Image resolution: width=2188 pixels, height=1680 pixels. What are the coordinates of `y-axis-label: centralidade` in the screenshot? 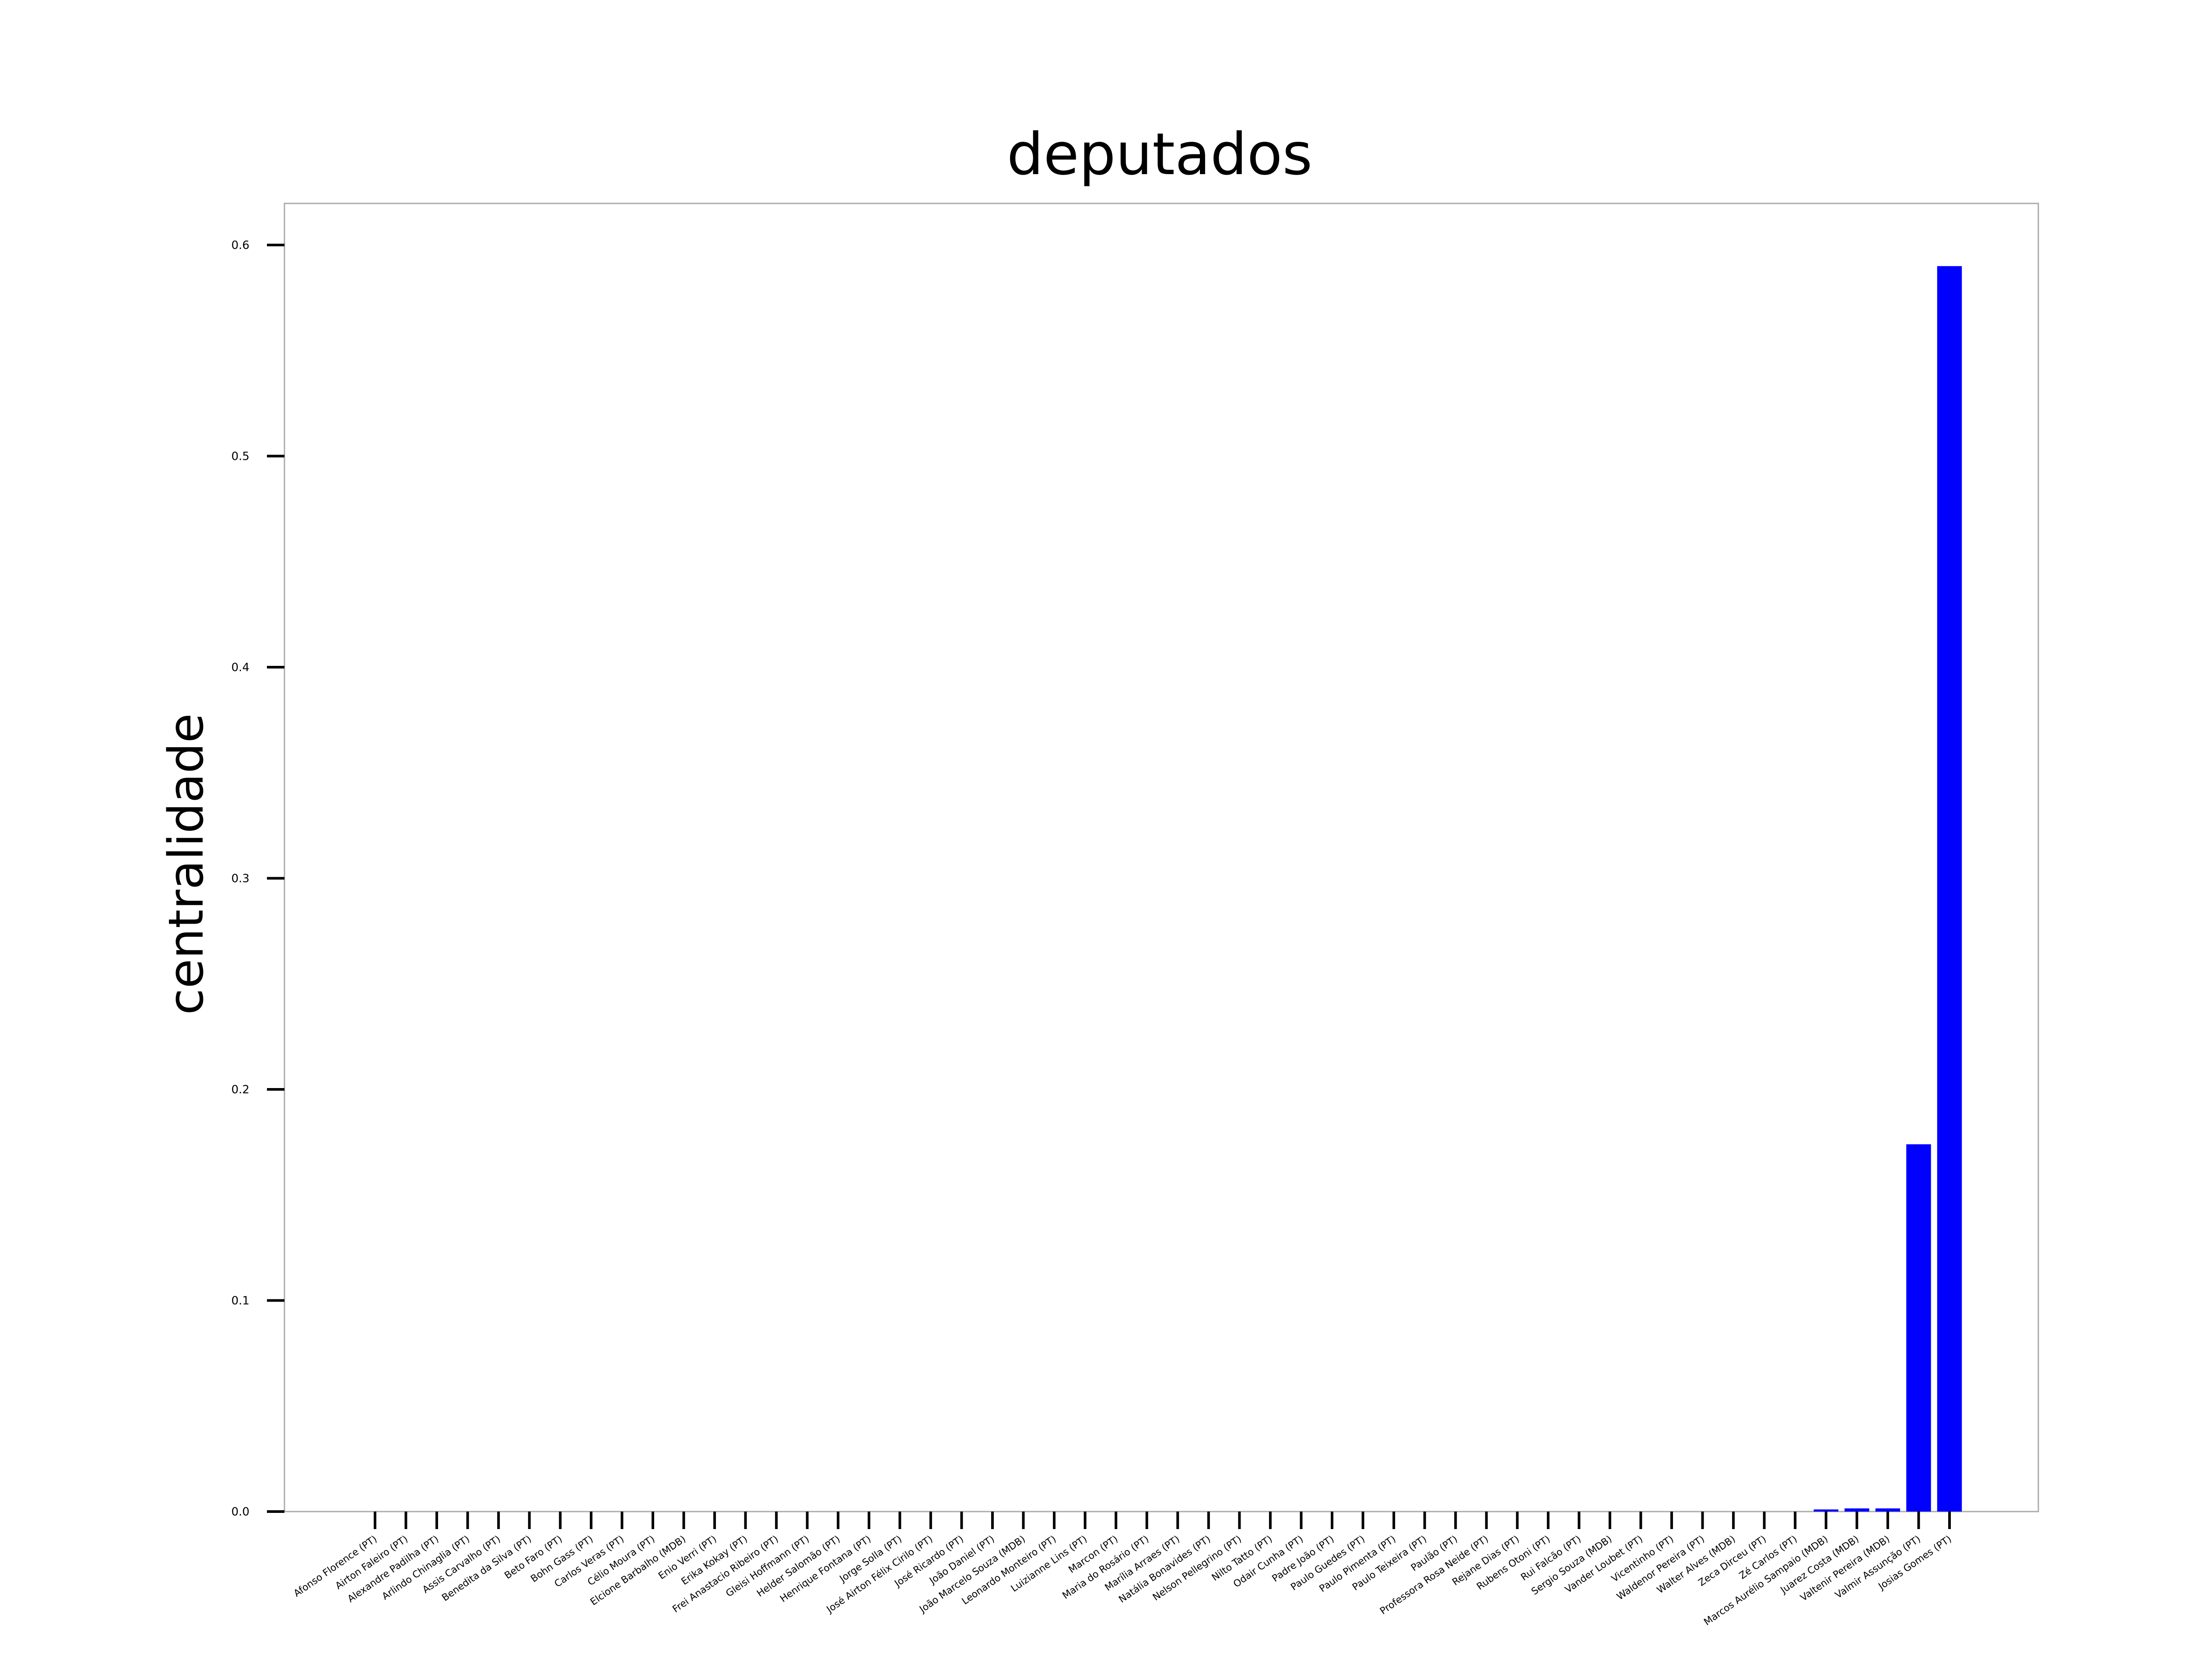 It's located at (186, 864).